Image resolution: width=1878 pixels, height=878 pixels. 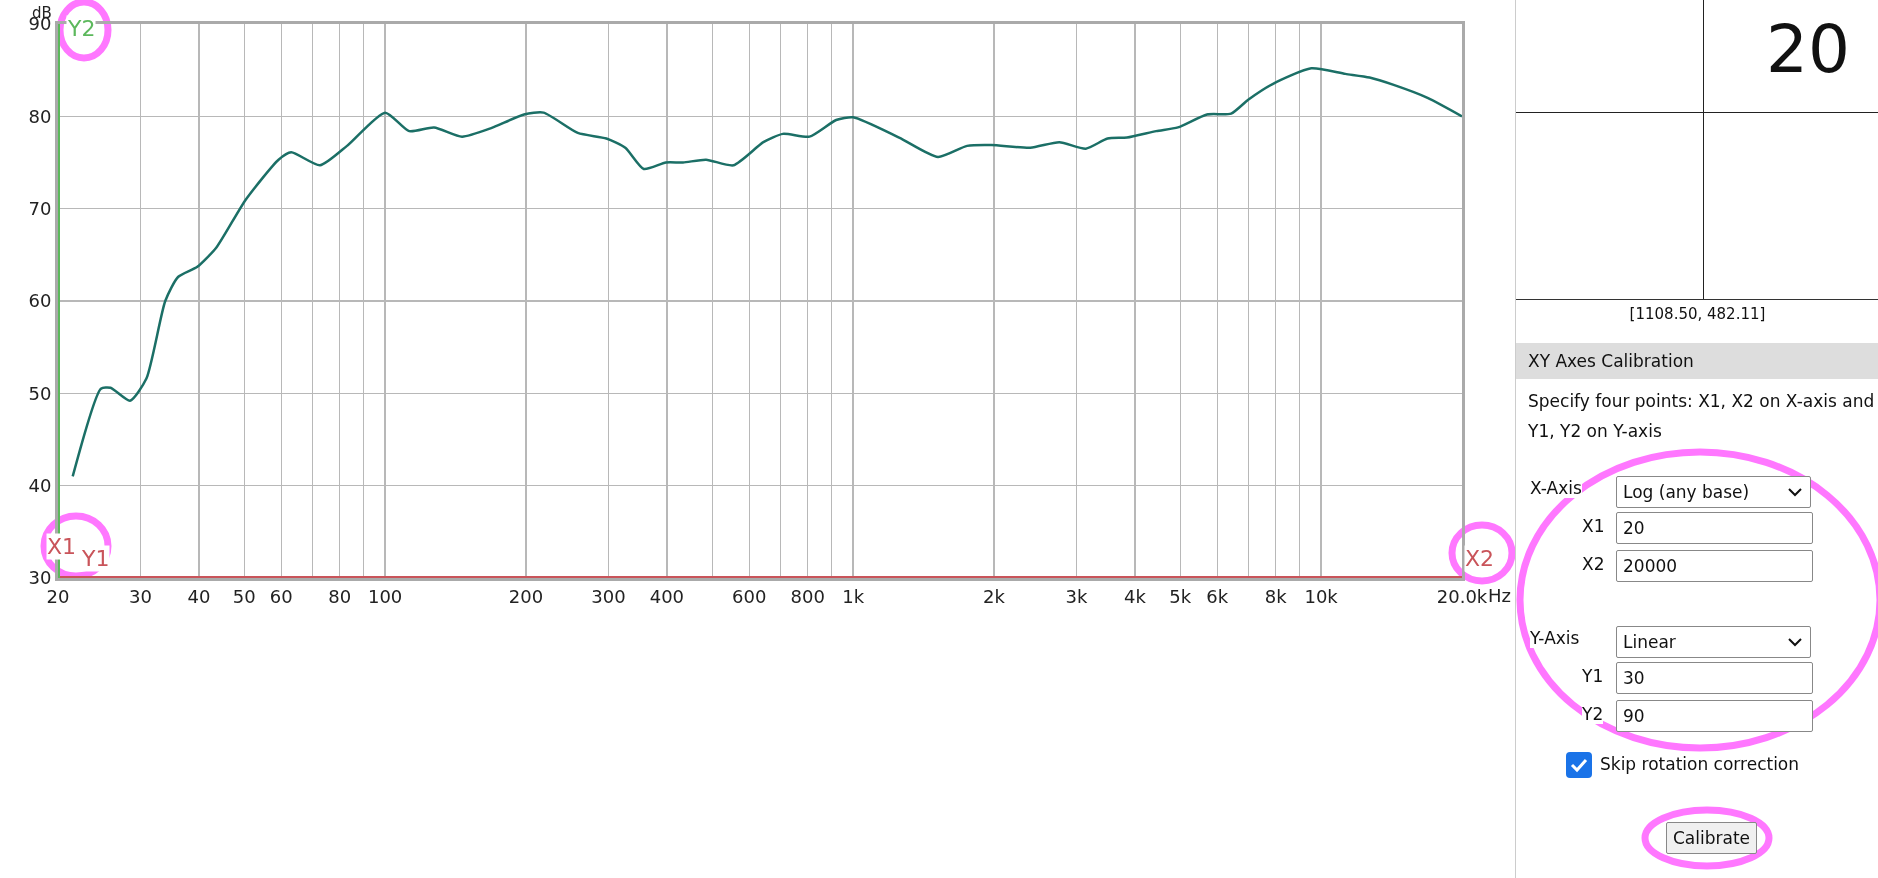 I want to click on annotation: X1, so click(x=62, y=546).